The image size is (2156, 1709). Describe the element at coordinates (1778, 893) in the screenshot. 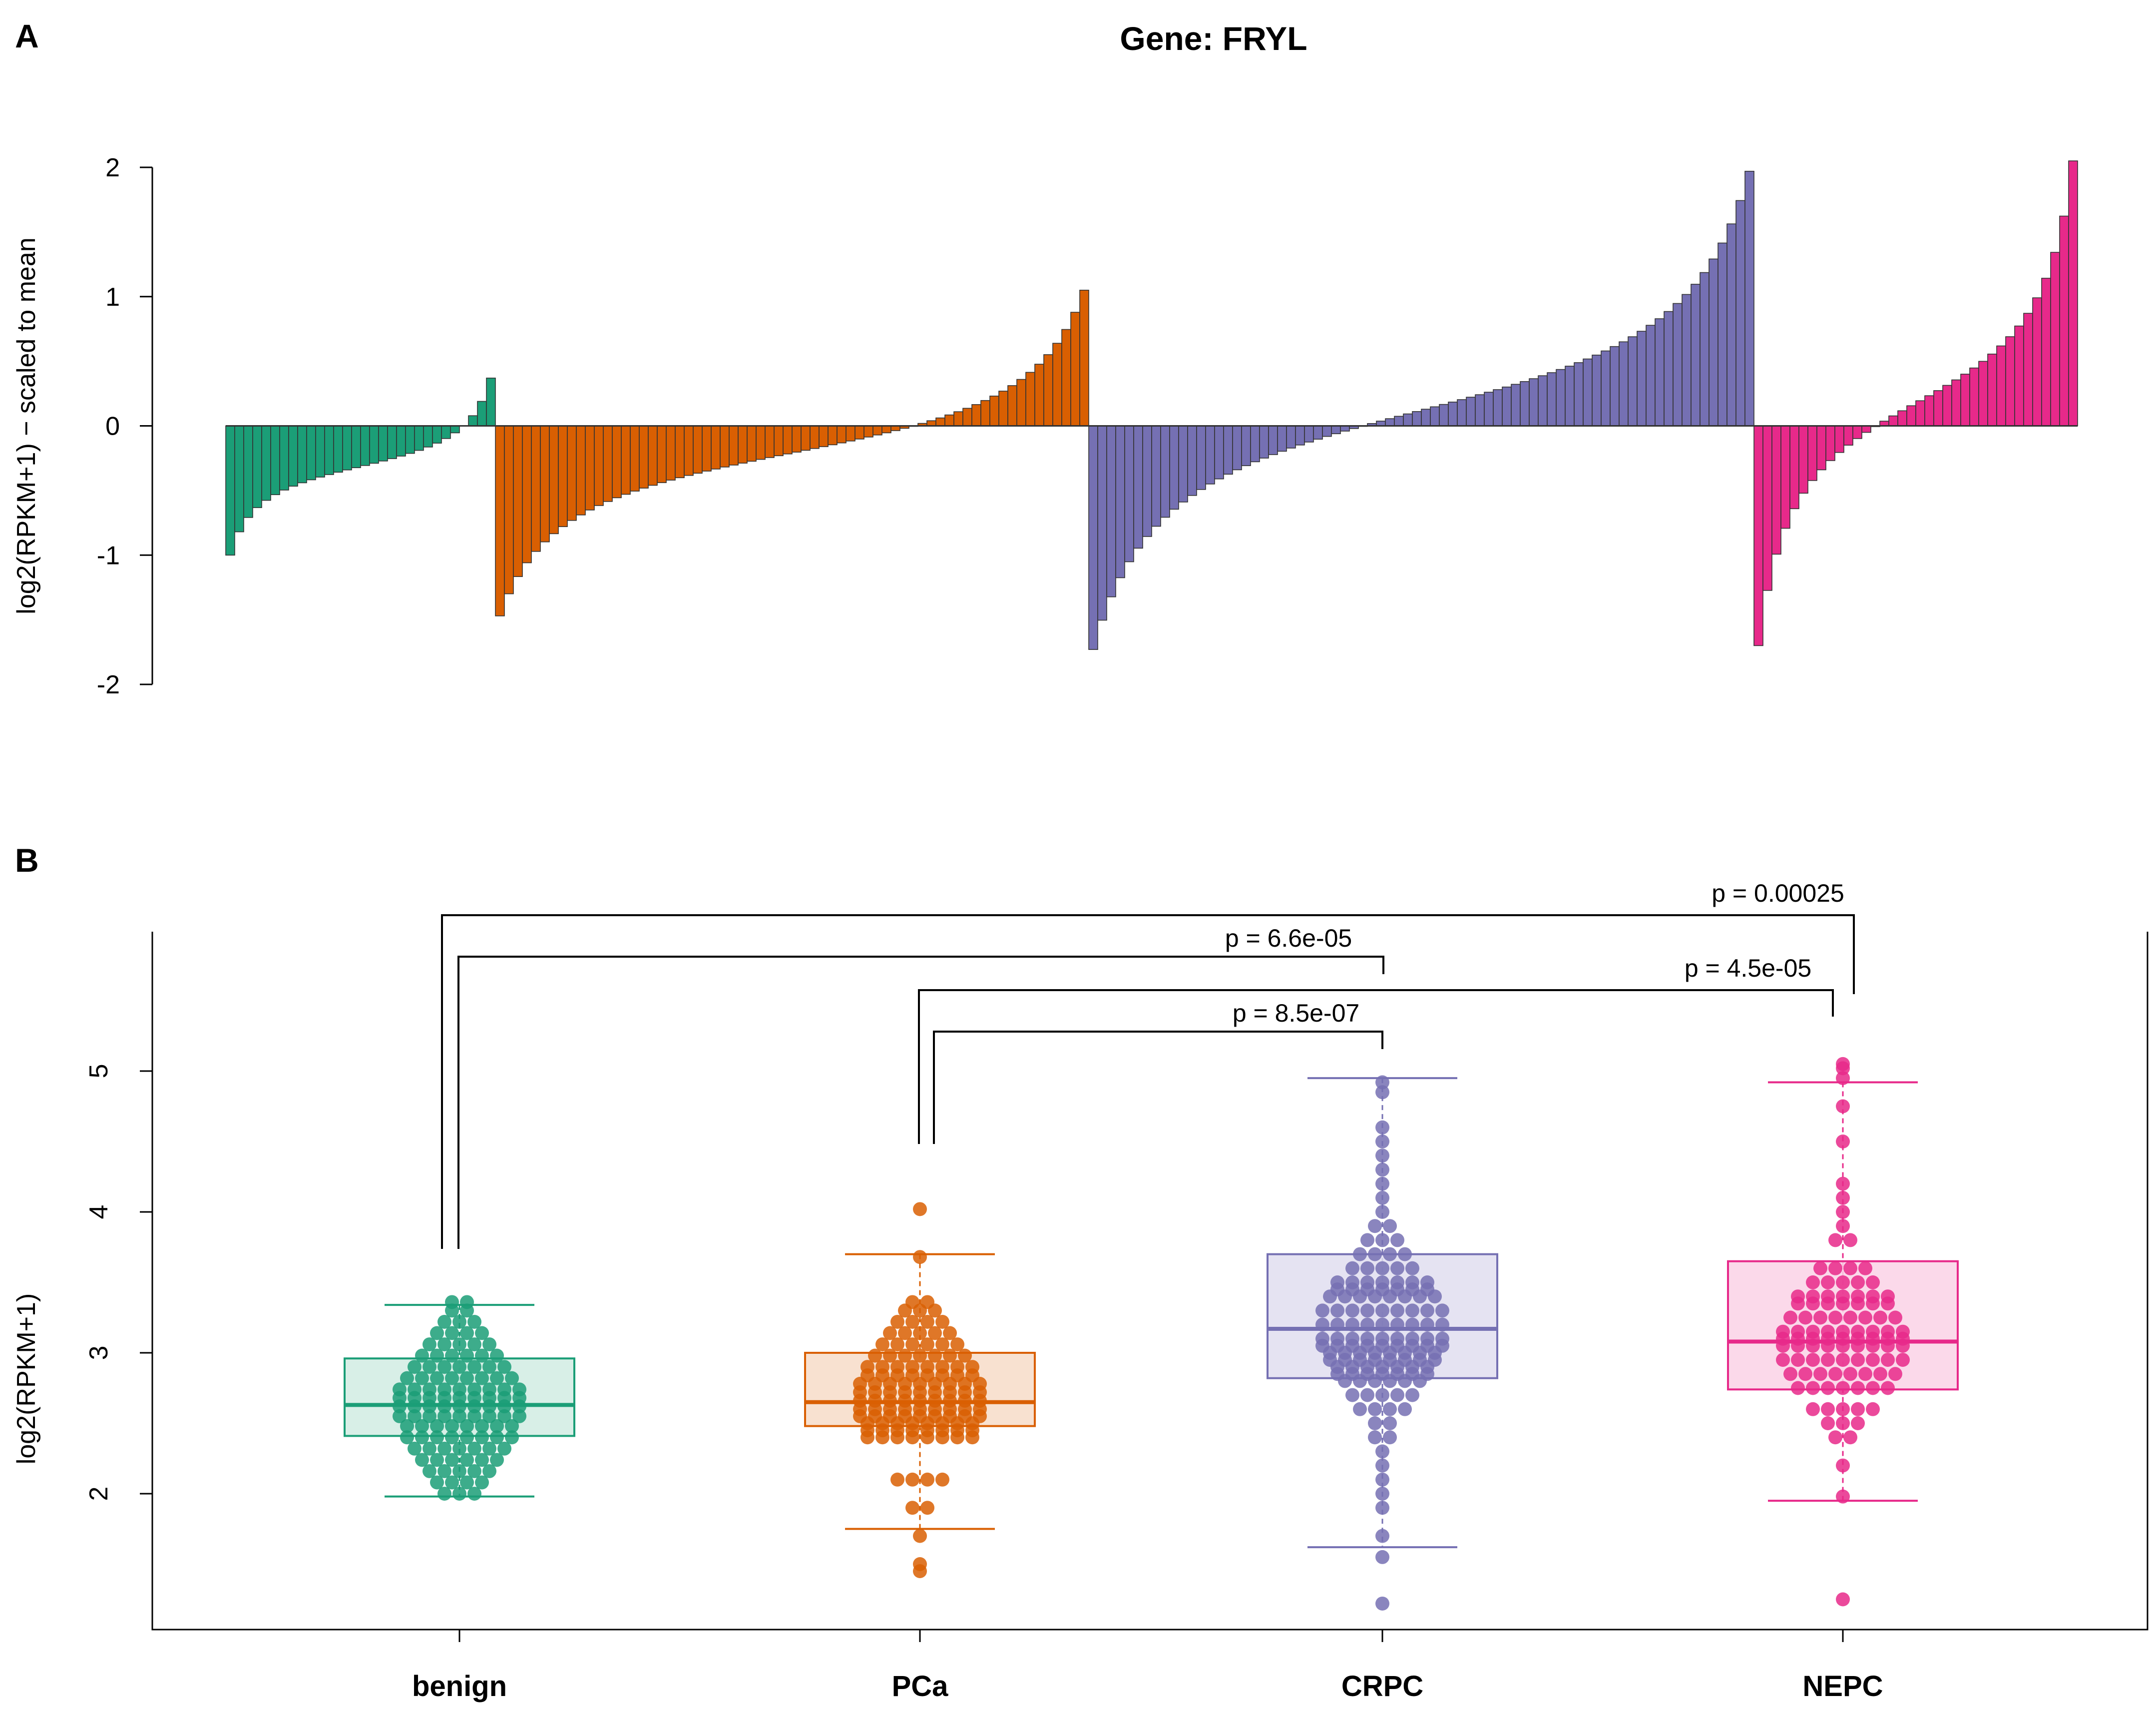

I see `p-value-label: p = 0.00025` at that location.